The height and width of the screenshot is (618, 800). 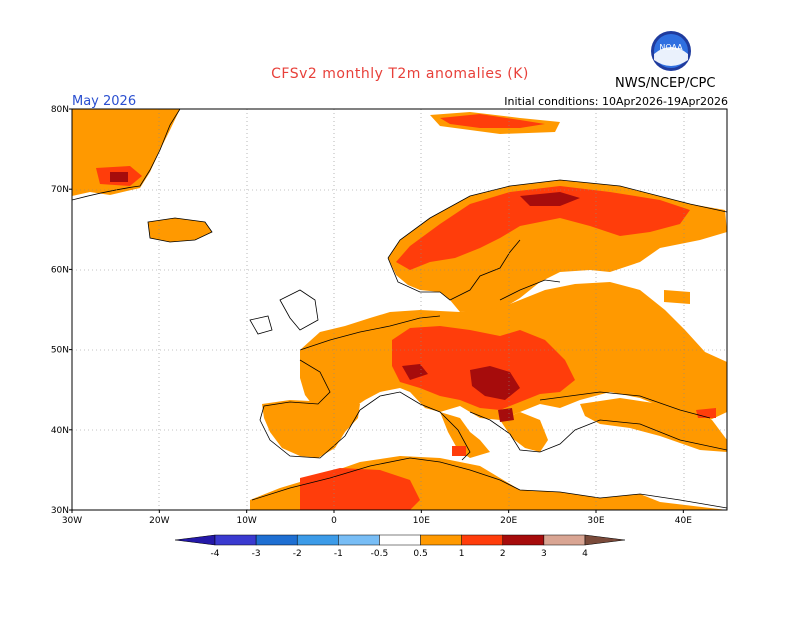 I want to click on colorbar-arrow-high, so click(x=605, y=540).